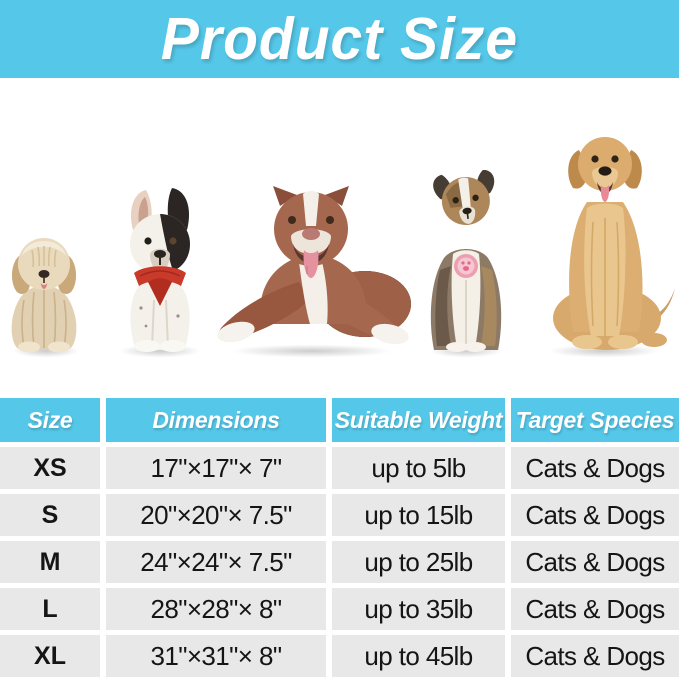  What do you see at coordinates (44, 295) in the screenshot?
I see `dog-photo-havanese-xs` at bounding box center [44, 295].